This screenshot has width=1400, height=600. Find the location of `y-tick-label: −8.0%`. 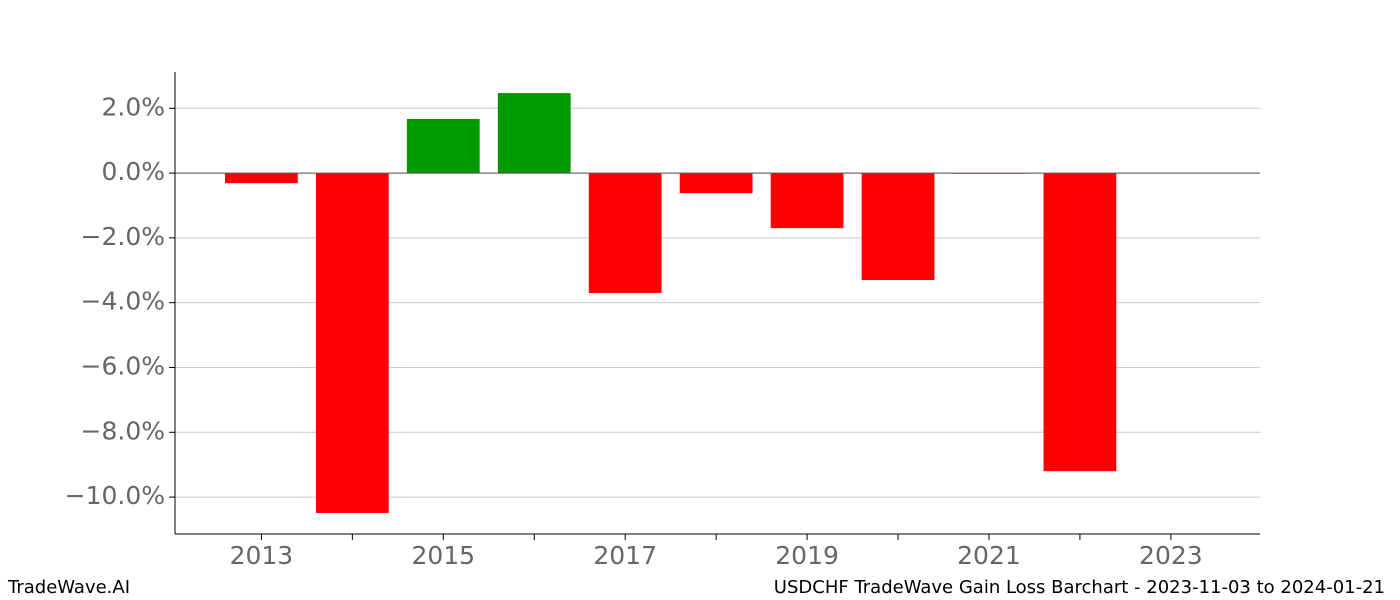

y-tick-label: −8.0% is located at coordinates (123, 430).